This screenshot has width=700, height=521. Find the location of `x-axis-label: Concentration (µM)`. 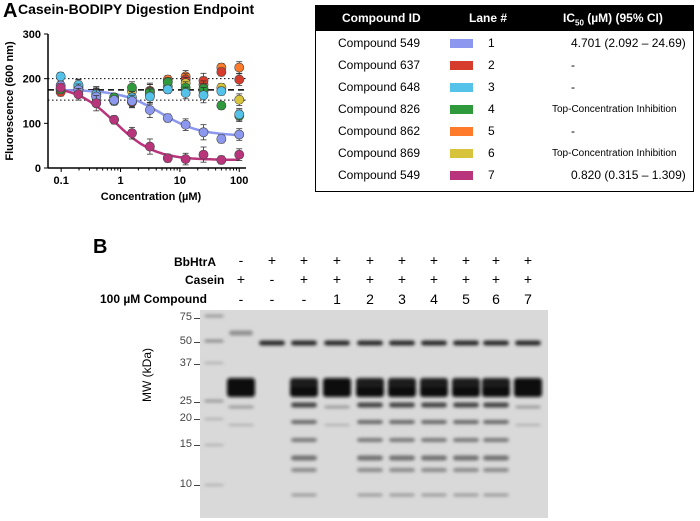

x-axis-label: Concentration (µM) is located at coordinates (151, 197).